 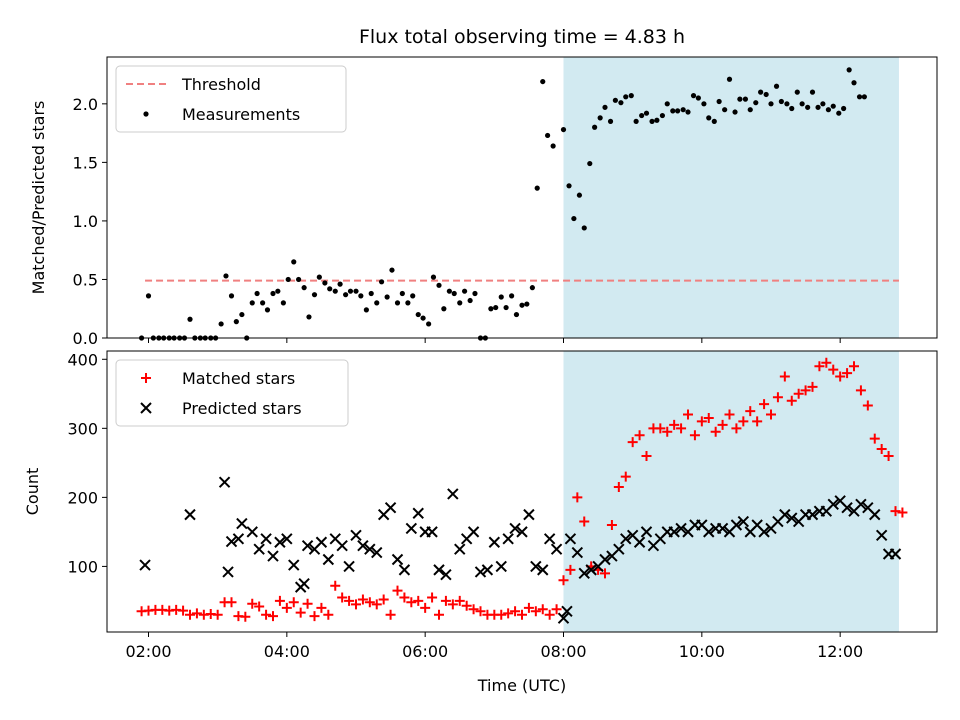 What do you see at coordinates (146, 378) in the screenshot?
I see `bottom-legend-swatch` at bounding box center [146, 378].